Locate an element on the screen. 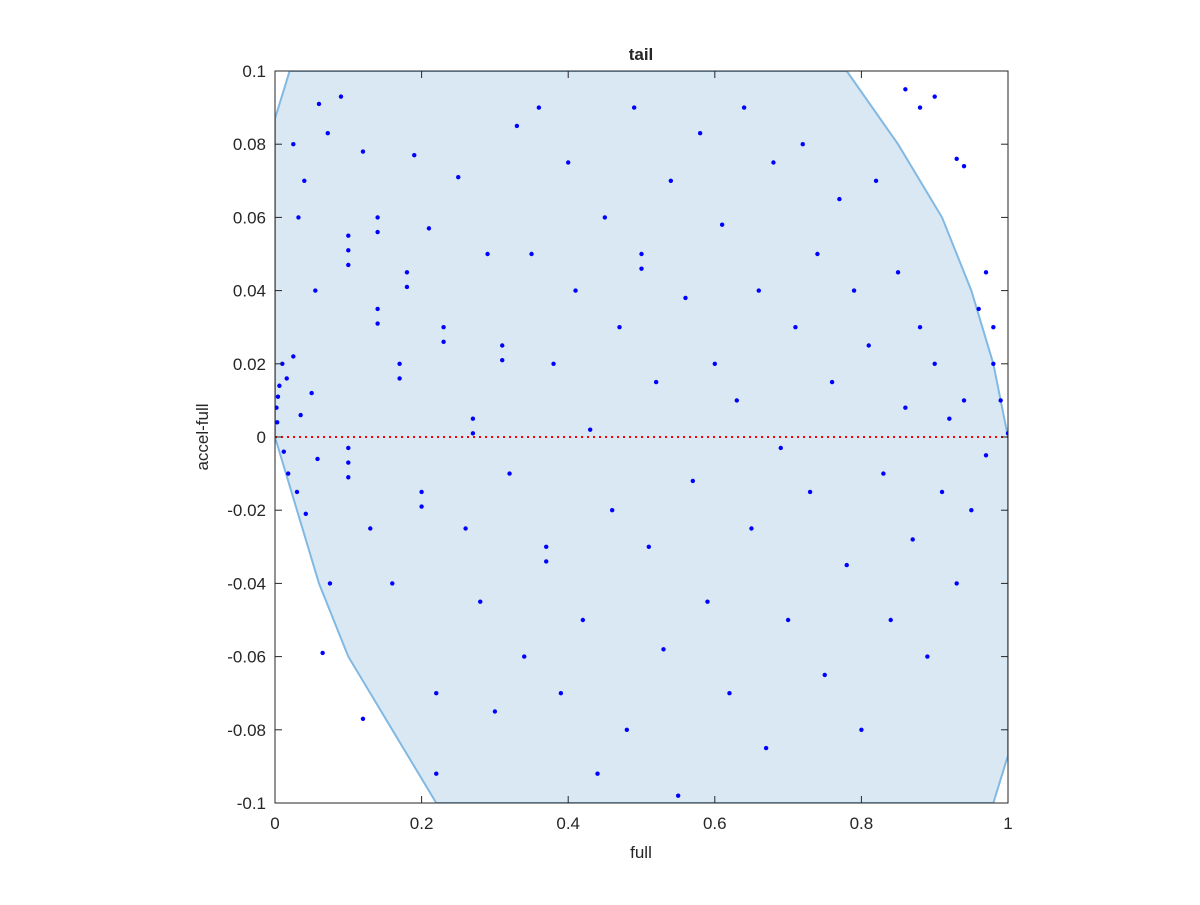 This screenshot has height=905, width=1200. x-tick-label: 0.4 is located at coordinates (568, 823).